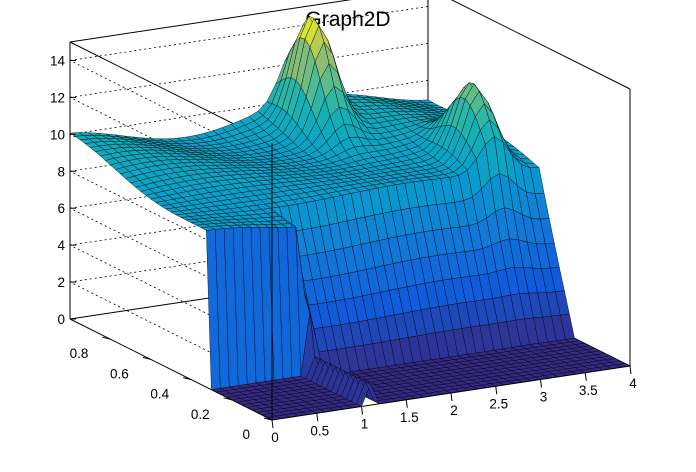  I want to click on chart-title: Graph2D, so click(347, 19).